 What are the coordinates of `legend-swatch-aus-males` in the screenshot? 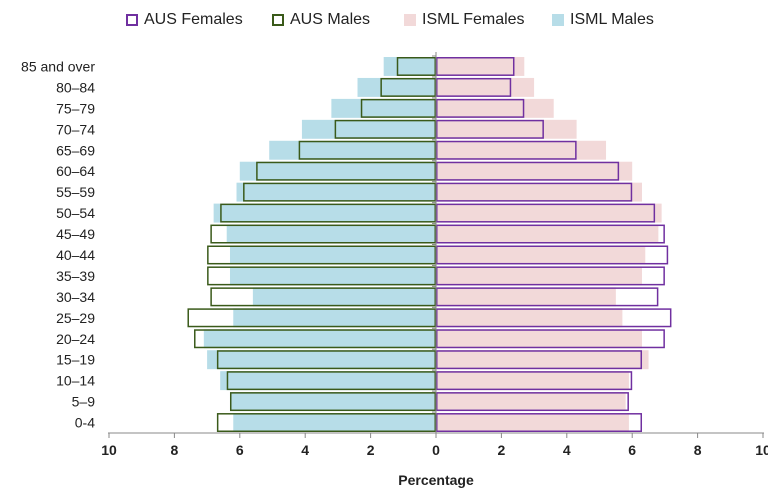 It's located at (278, 20).